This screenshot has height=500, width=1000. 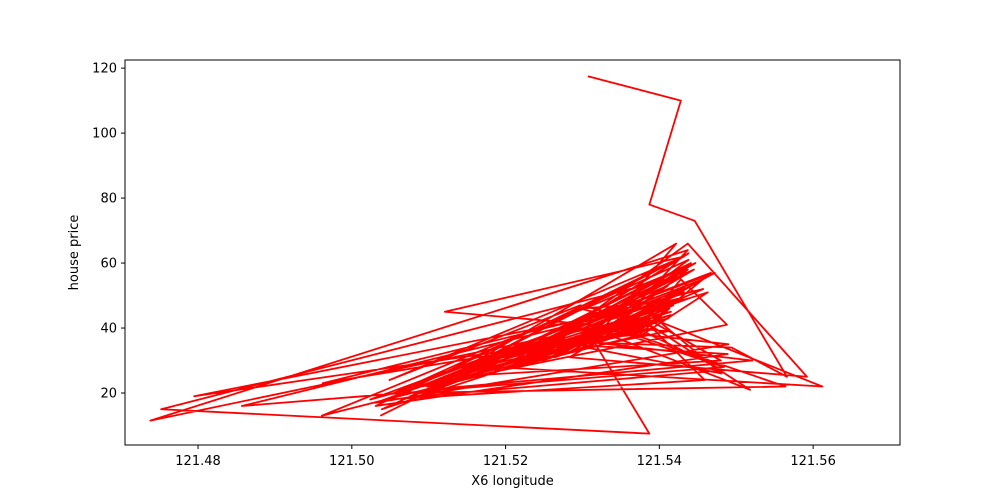 What do you see at coordinates (813, 461) in the screenshot?
I see `x-tick-label: 121.56` at bounding box center [813, 461].